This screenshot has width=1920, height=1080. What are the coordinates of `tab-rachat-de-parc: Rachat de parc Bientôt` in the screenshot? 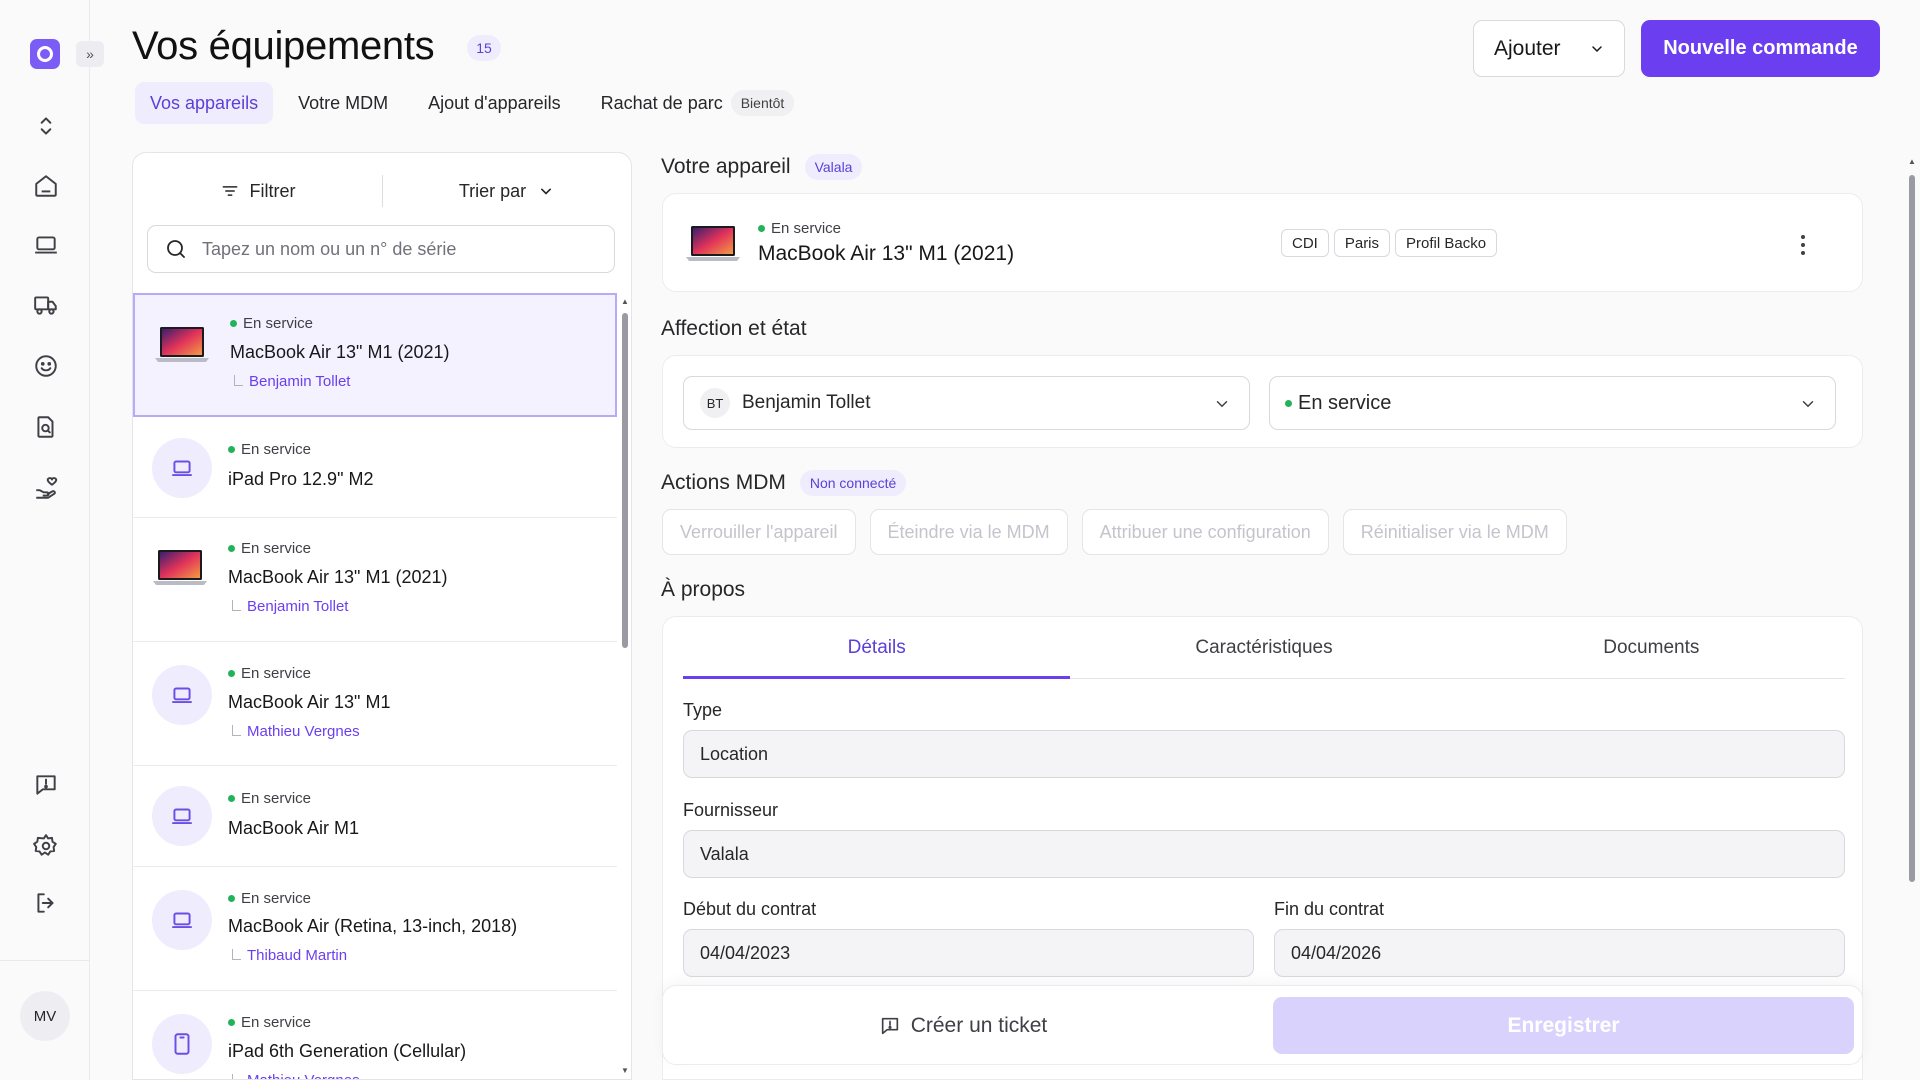 It's located at (698, 103).